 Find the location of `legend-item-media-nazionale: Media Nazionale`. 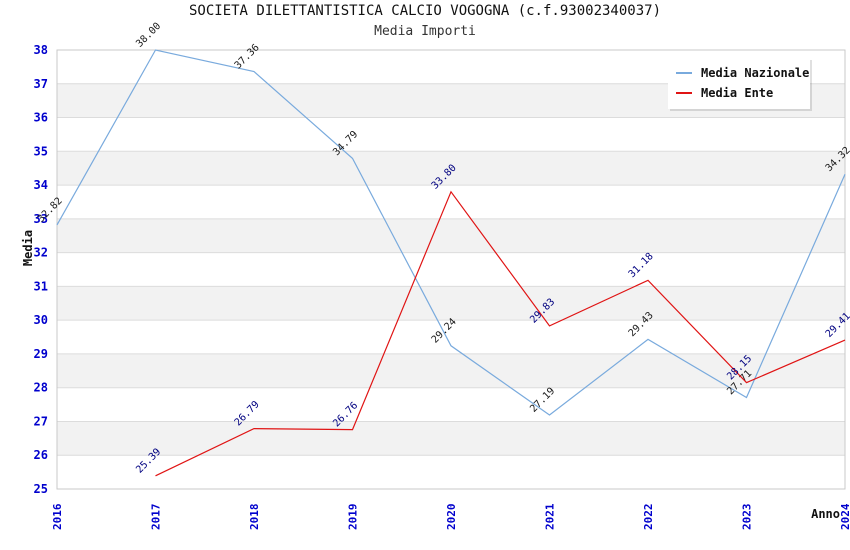

legend-item-media-nazionale: Media Nazionale is located at coordinates (742, 73).